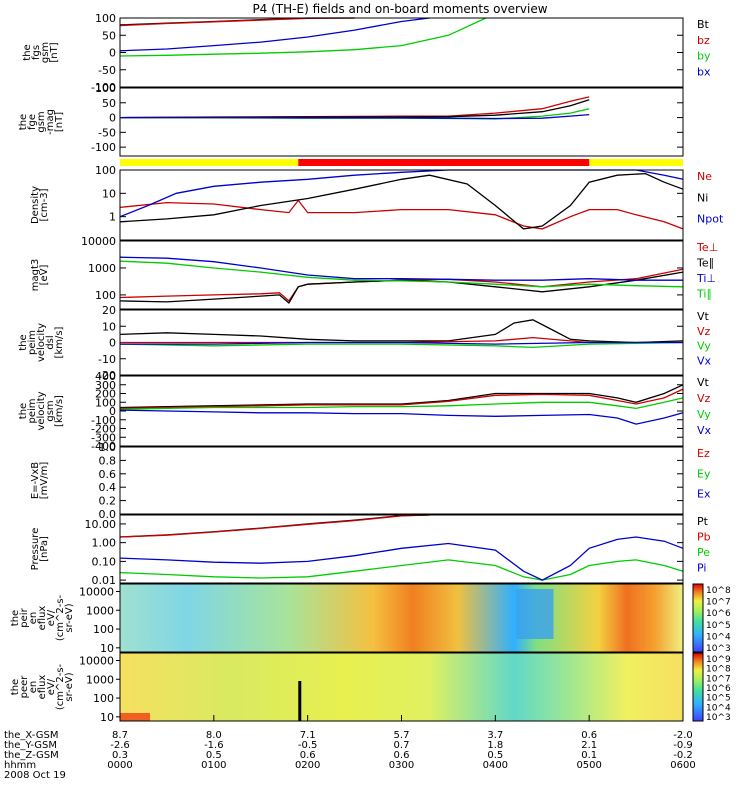 The image size is (750, 800). I want to click on ytick-label: 1000, so click(100, 679).